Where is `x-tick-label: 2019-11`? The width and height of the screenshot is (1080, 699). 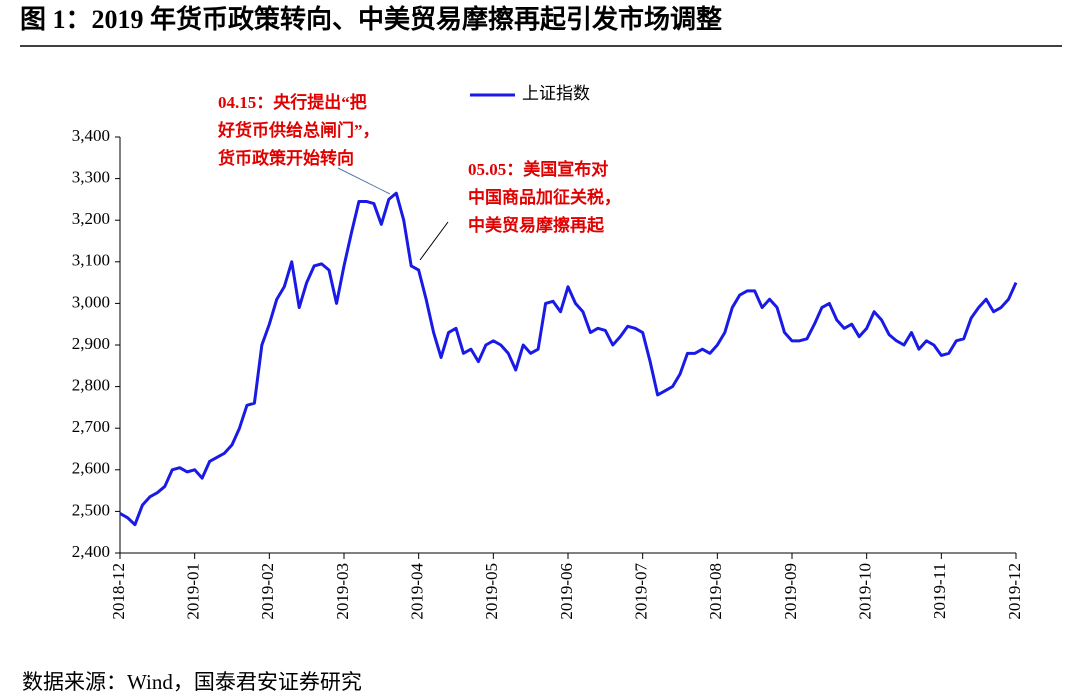
x-tick-label: 2019-11 is located at coordinates (939, 591).